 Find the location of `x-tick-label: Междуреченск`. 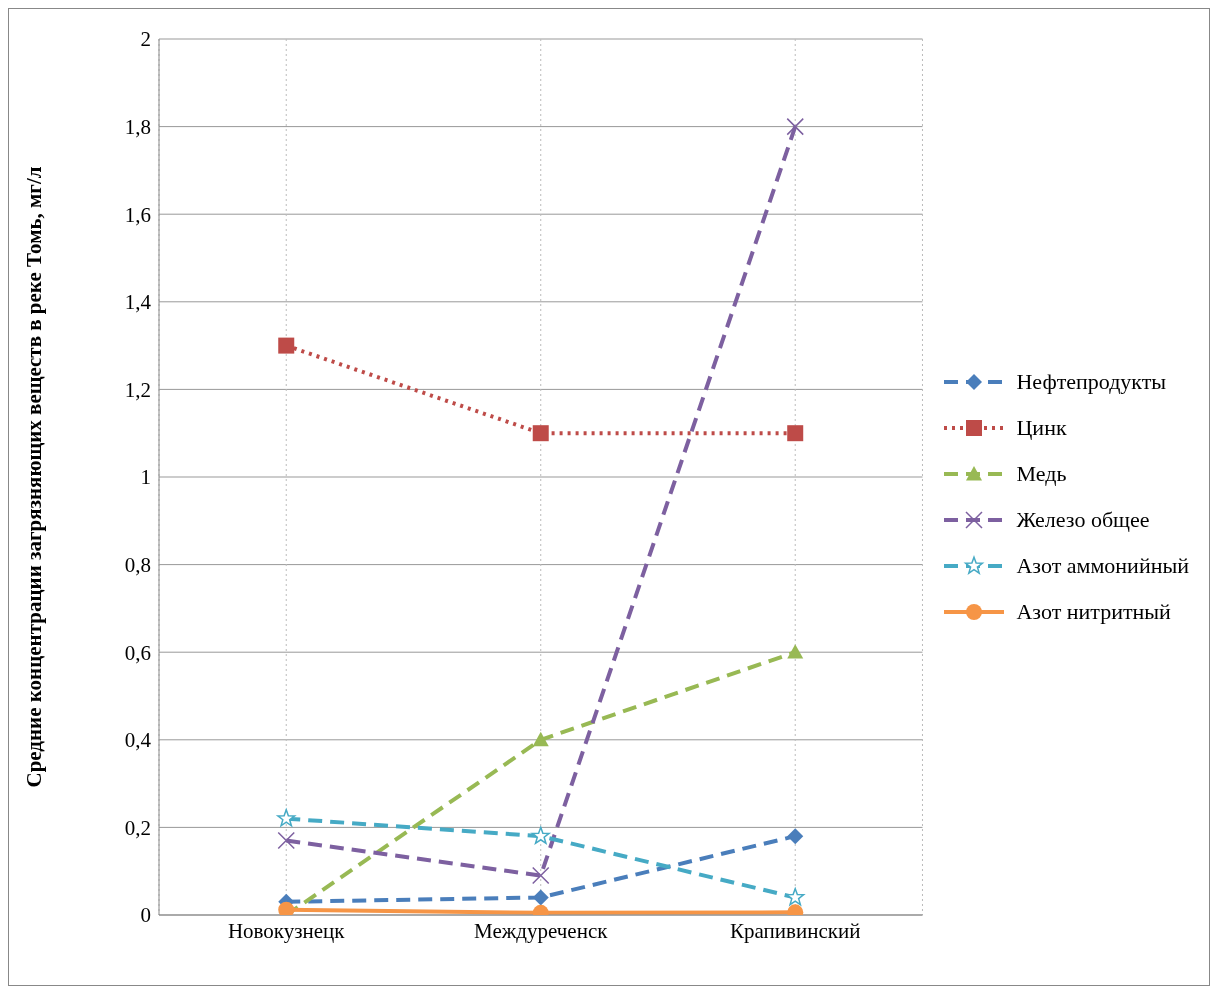

x-tick-label: Междуреченск is located at coordinates (541, 930).